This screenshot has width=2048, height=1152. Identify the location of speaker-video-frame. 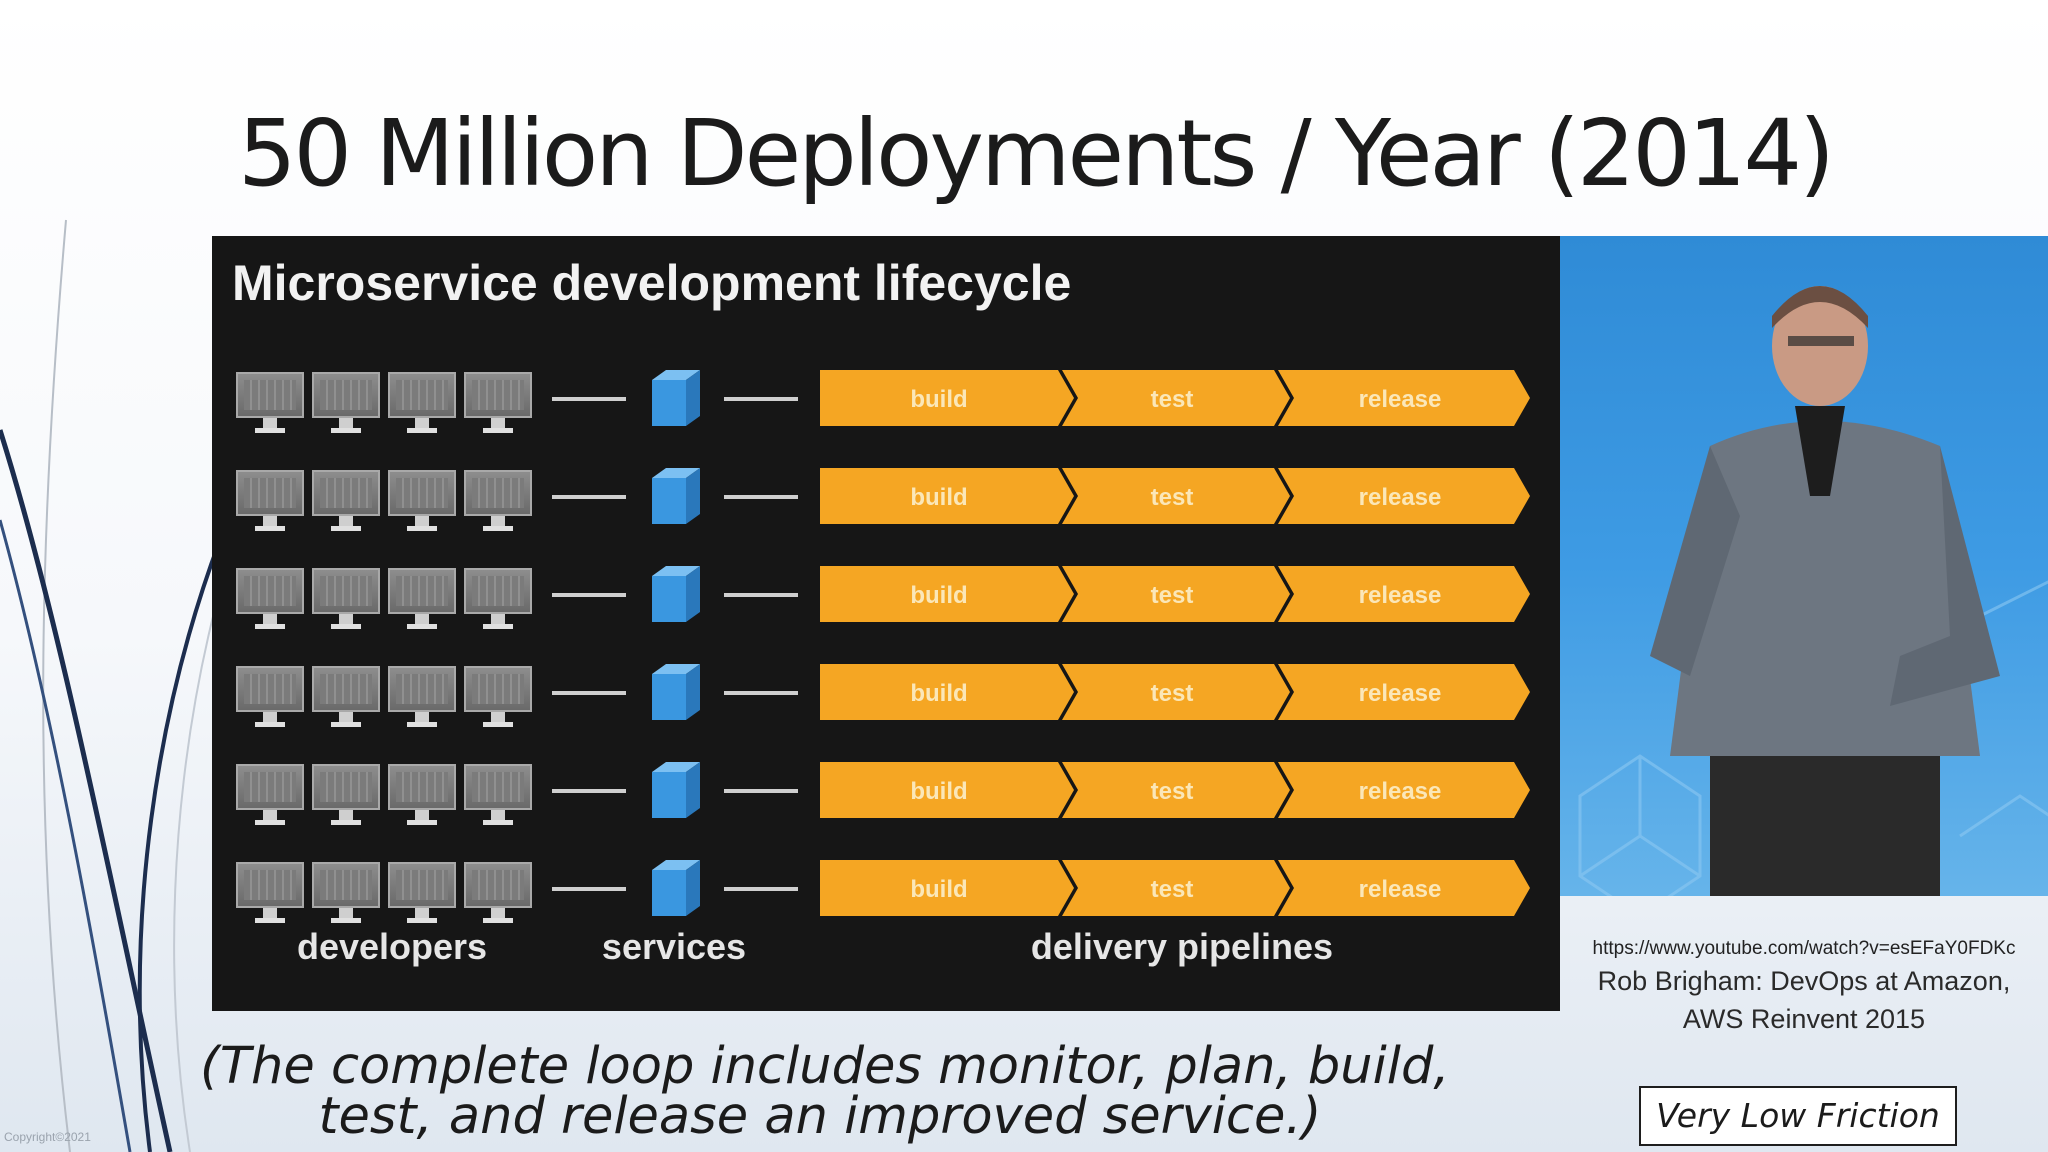
(1813, 591).